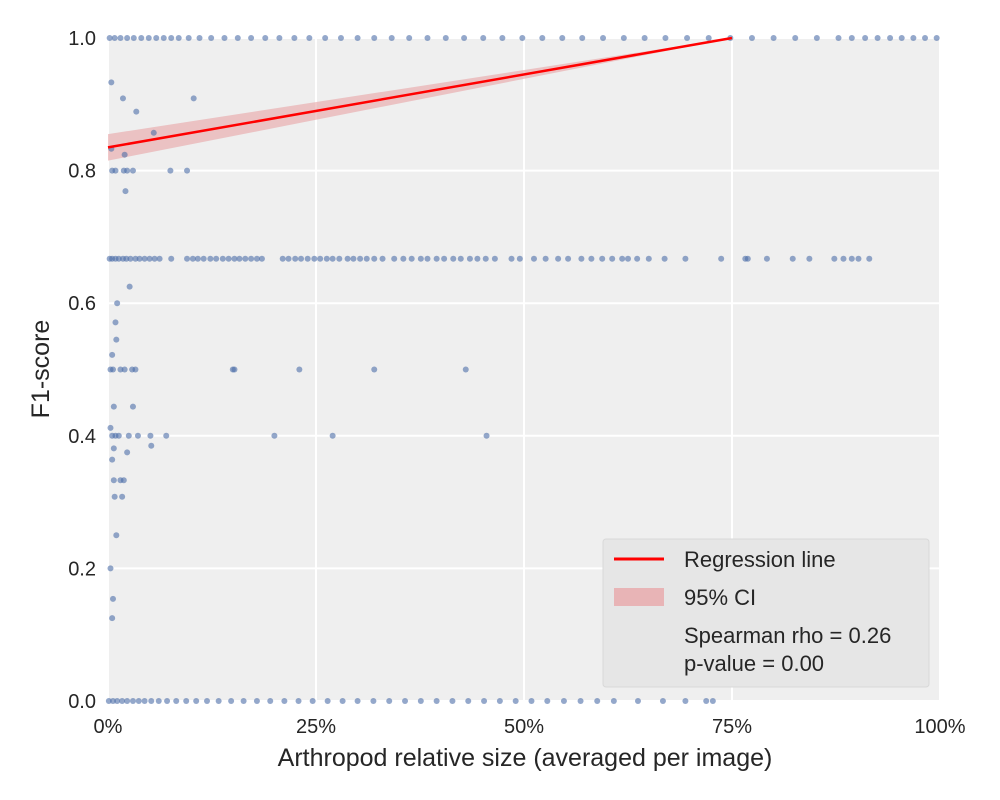 This screenshot has width=1000, height=800. Describe the element at coordinates (82, 437) in the screenshot. I see `y-tick-label: 0.4` at that location.